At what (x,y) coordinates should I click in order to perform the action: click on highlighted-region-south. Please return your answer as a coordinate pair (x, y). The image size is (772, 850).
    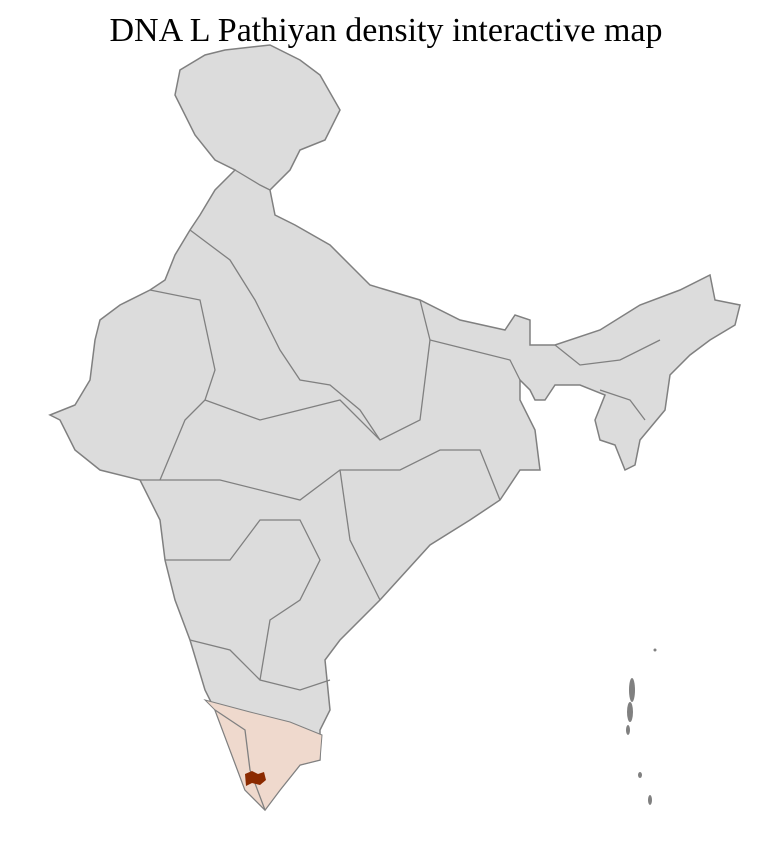
    Looking at the image, I should click on (263, 755).